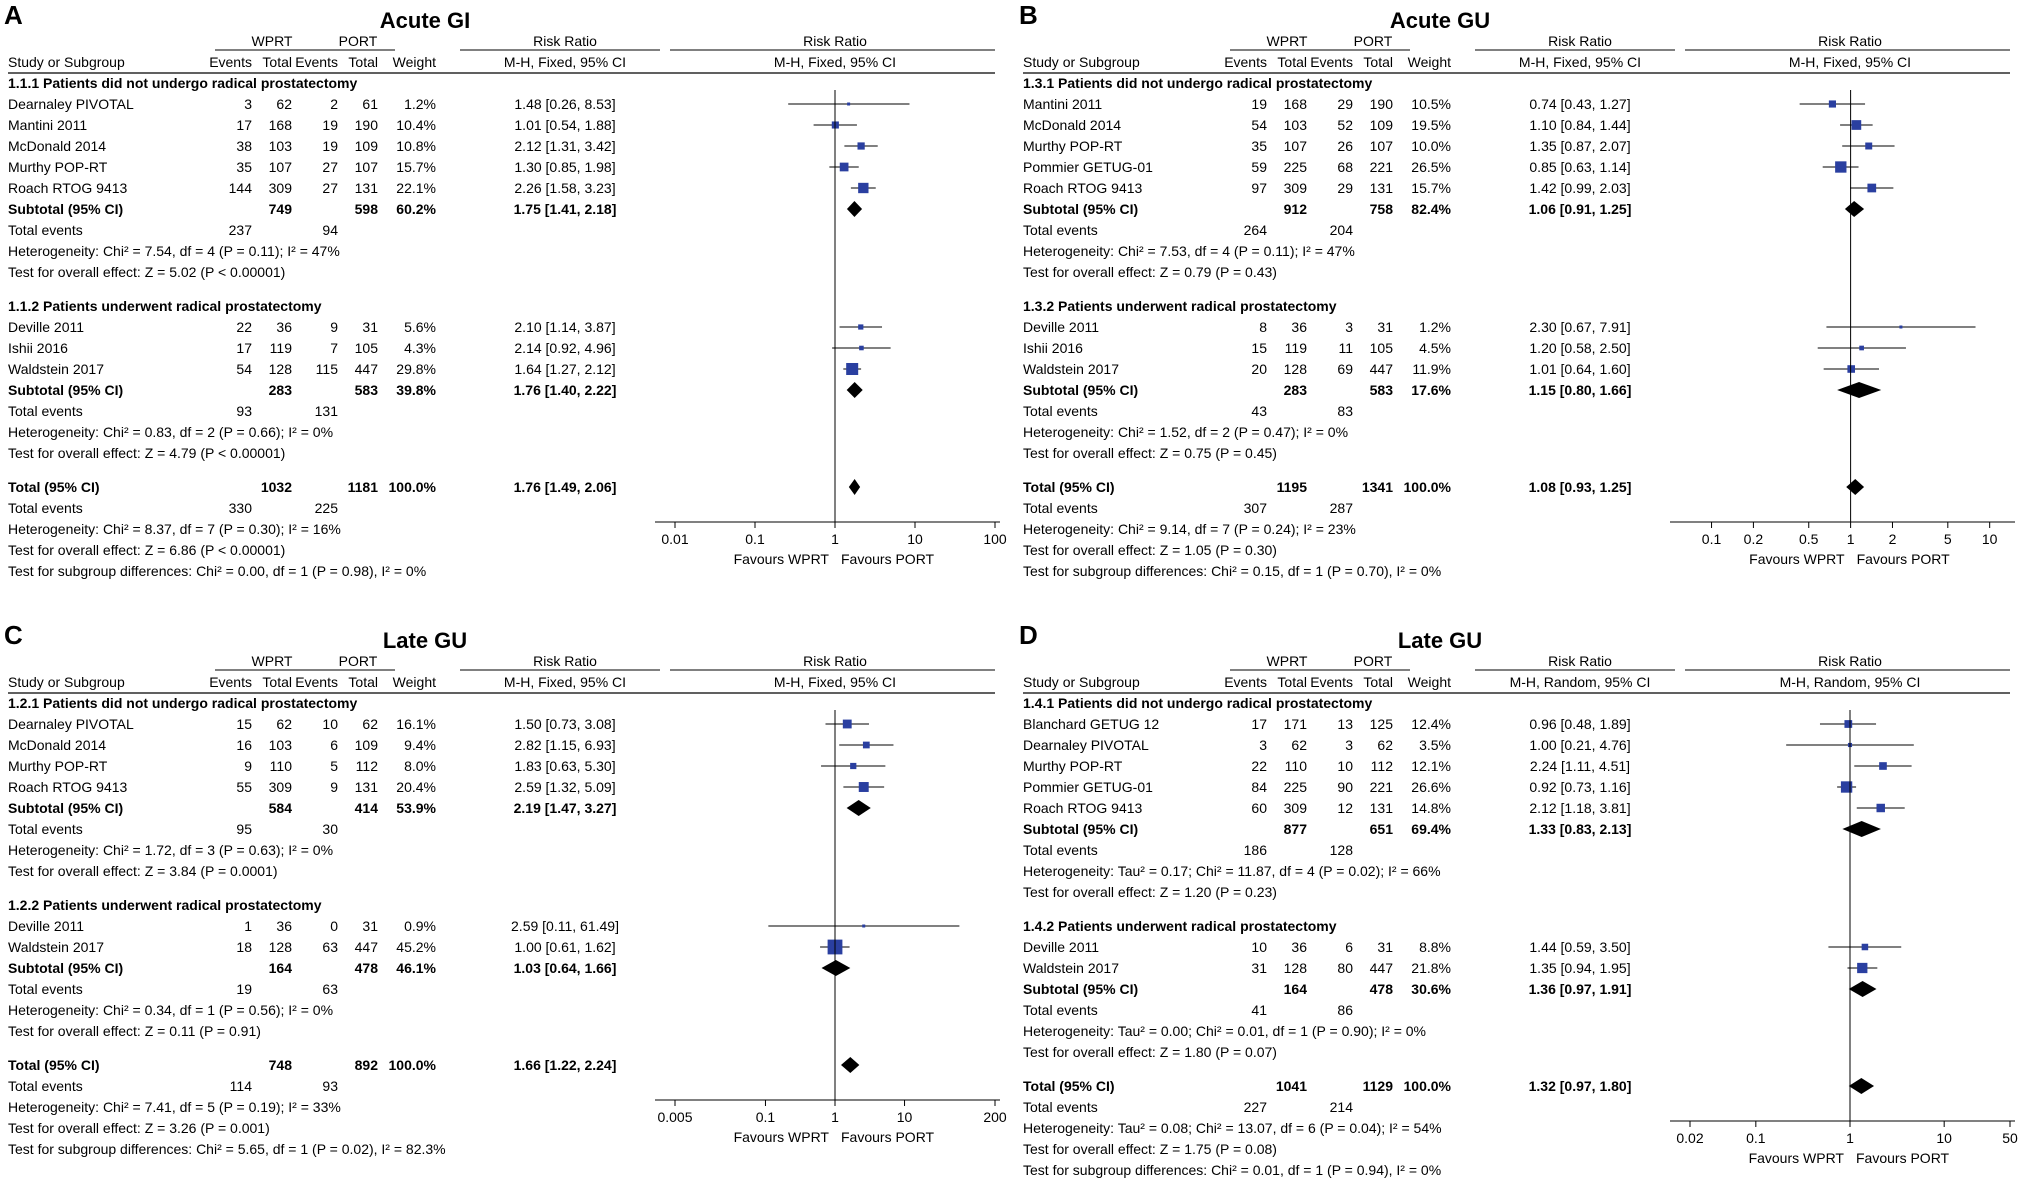 Image resolution: width=2029 pixels, height=1186 pixels. What do you see at coordinates (1382, 829) in the screenshot?
I see `total2-cell: 651` at bounding box center [1382, 829].